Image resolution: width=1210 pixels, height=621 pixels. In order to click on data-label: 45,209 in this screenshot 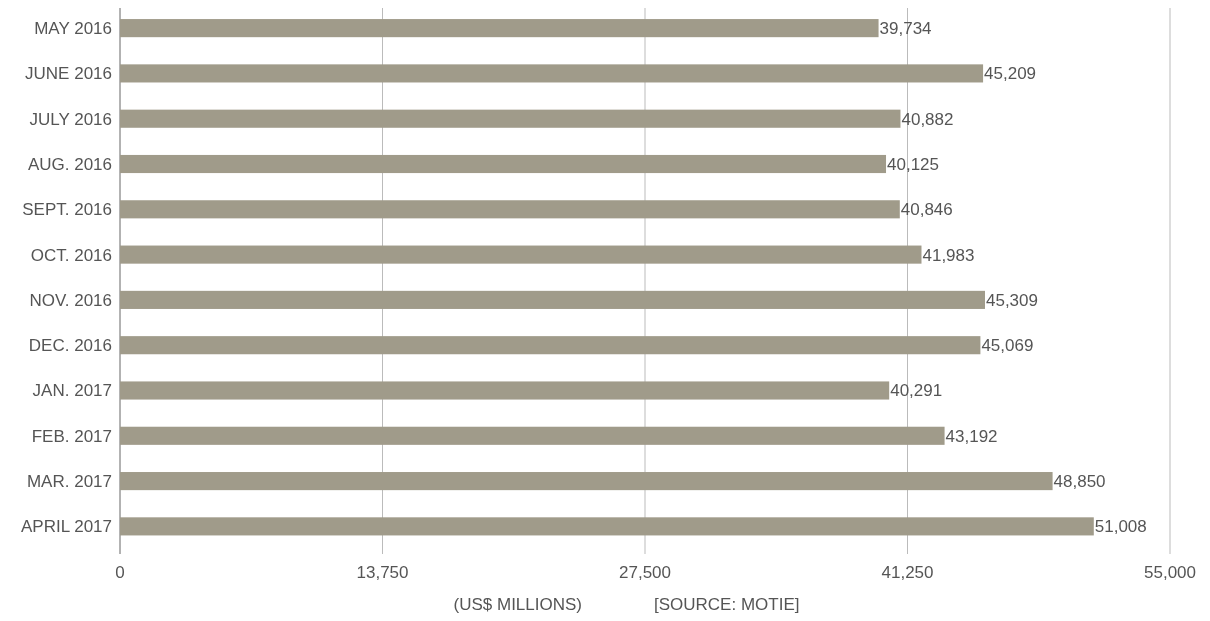, I will do `click(1010, 74)`.